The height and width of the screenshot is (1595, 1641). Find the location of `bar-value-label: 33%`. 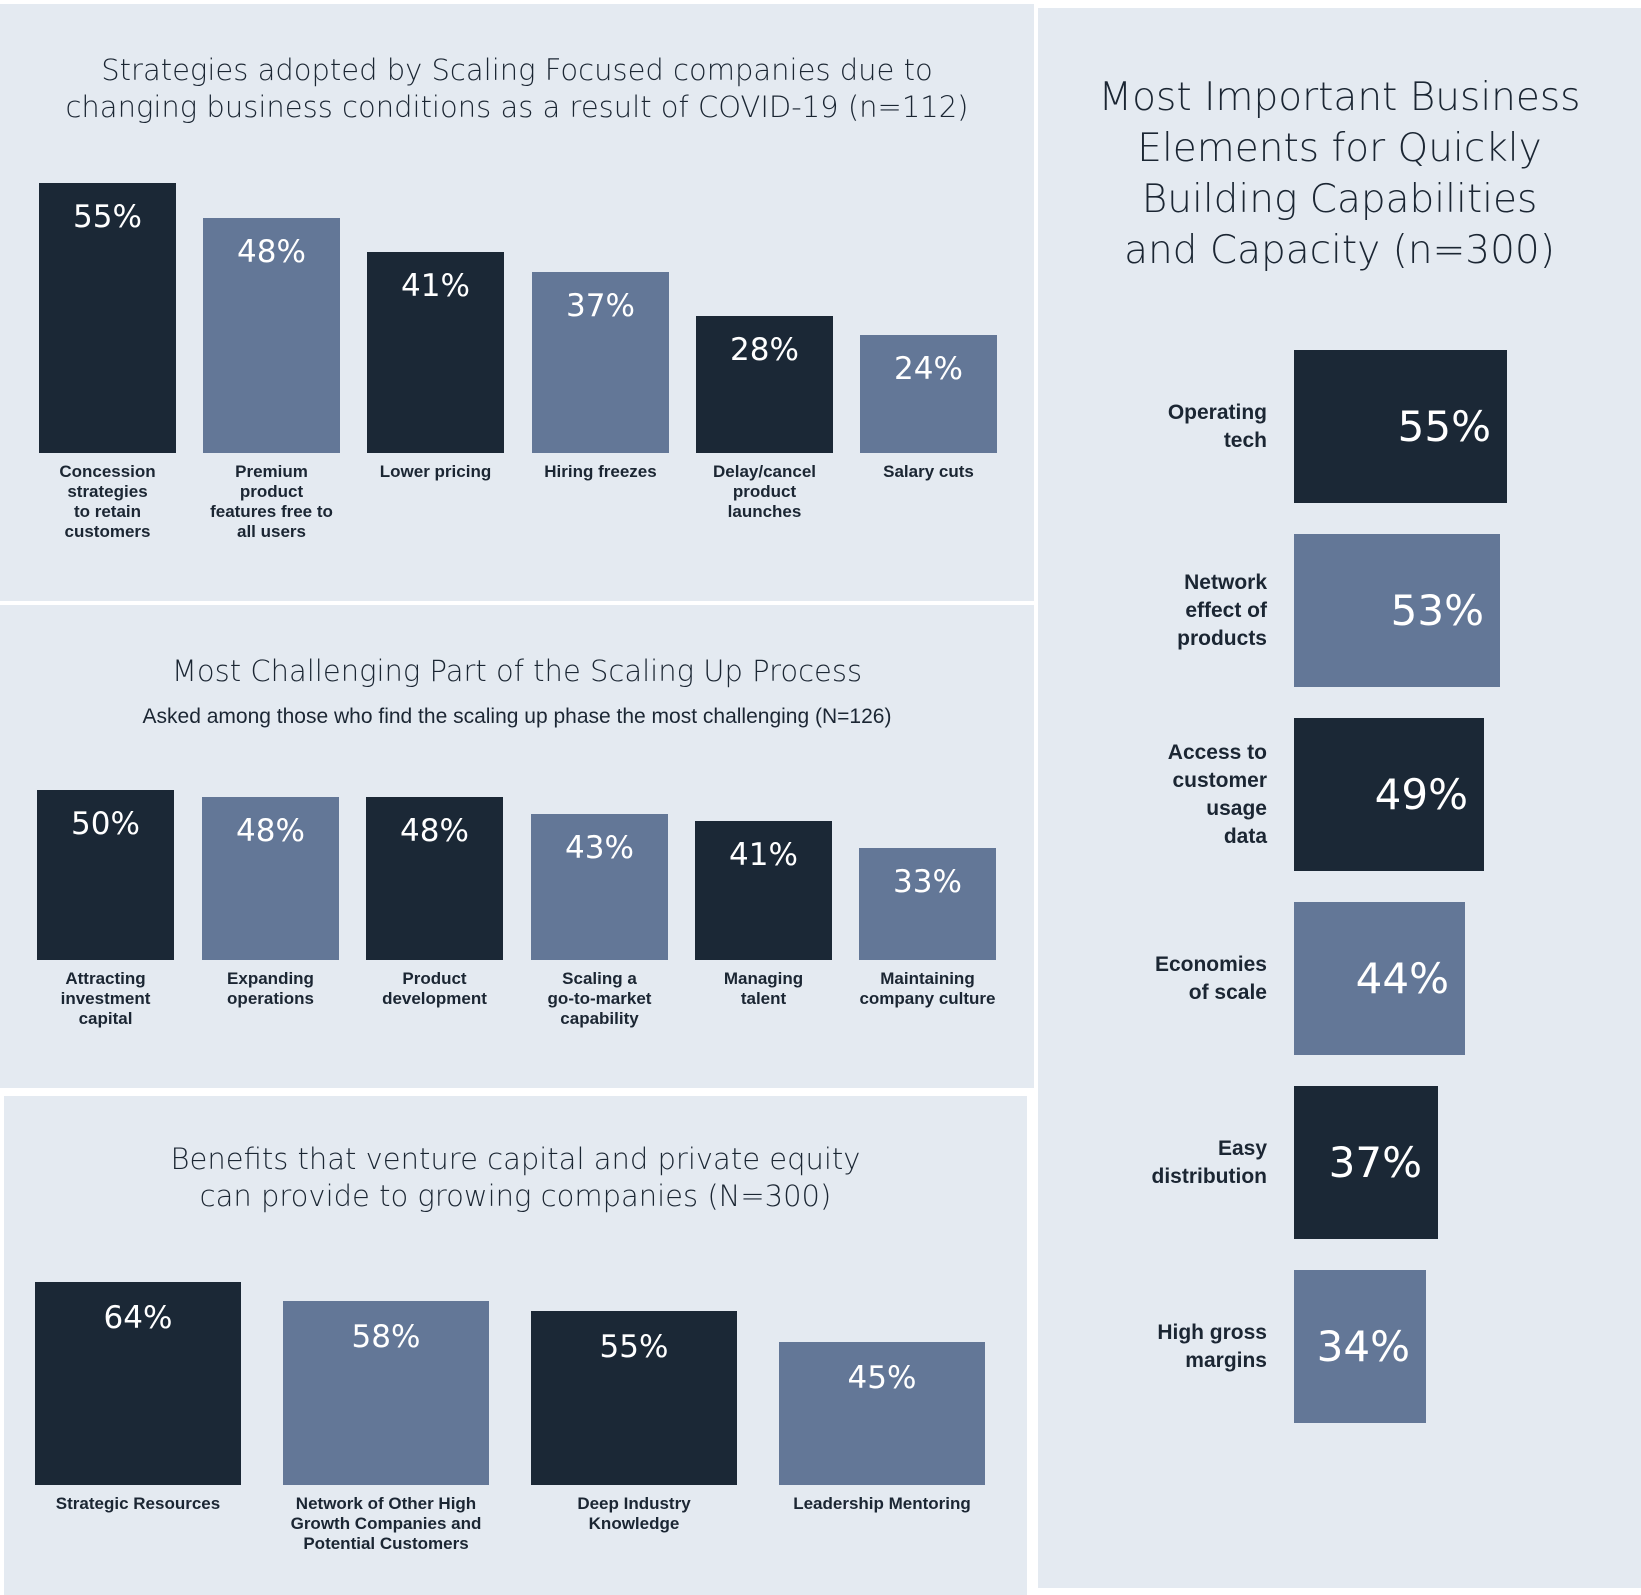

bar-value-label: 33% is located at coordinates (927, 882).